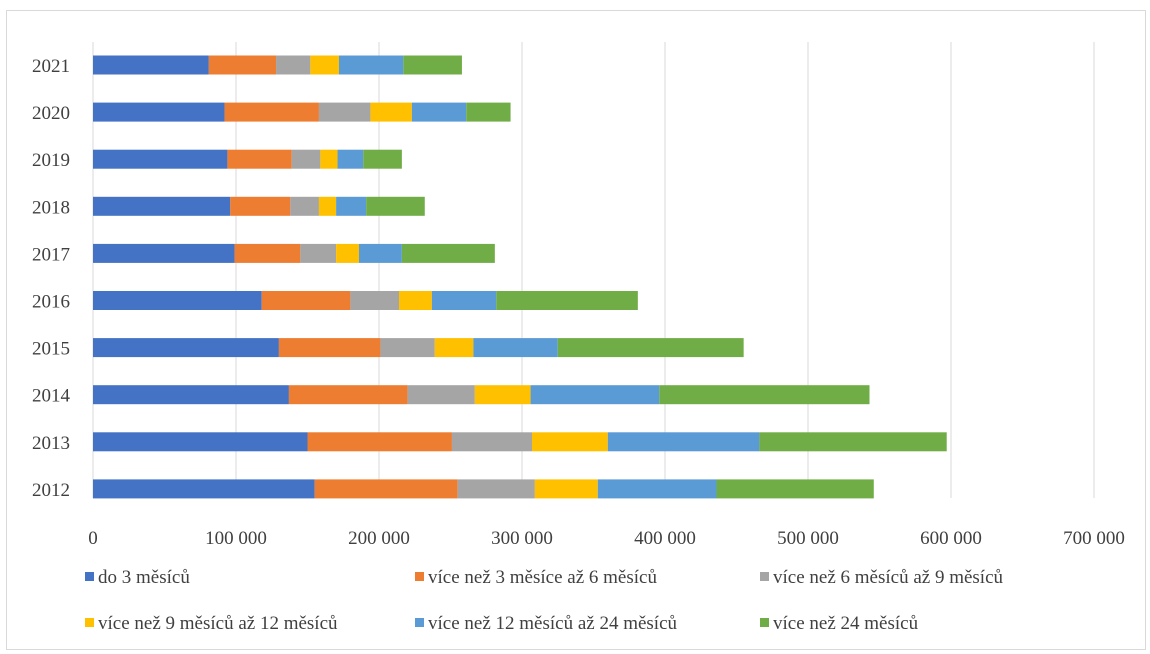  Describe the element at coordinates (951, 538) in the screenshot. I see `x-tick-label: 600 000` at that location.